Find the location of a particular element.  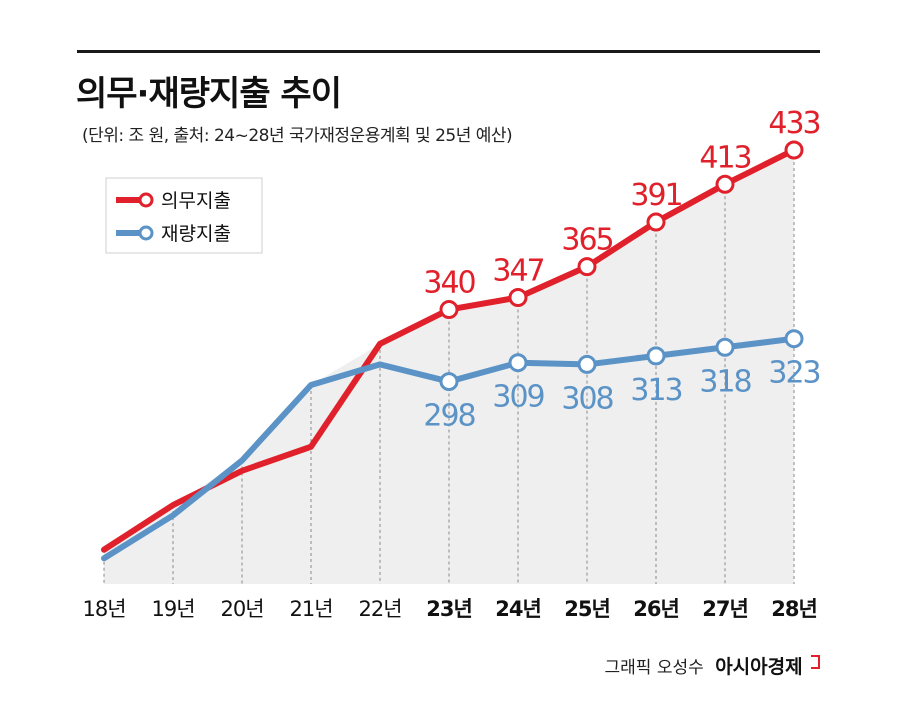

legend-label-mandatory: 의무지출 is located at coordinates (196, 201).